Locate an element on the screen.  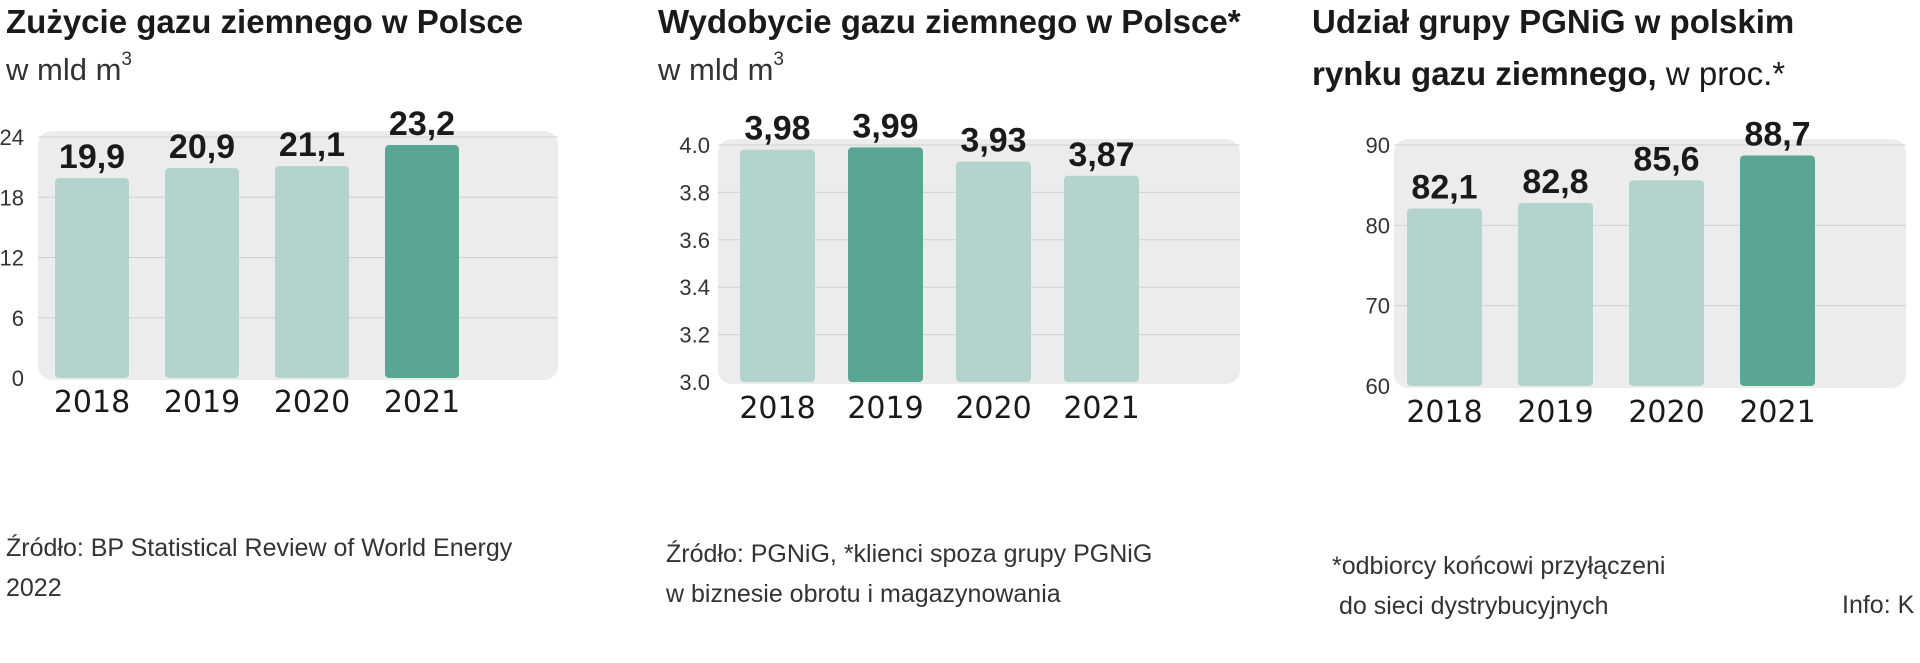
bar-value-label: 20,9 is located at coordinates (202, 147).